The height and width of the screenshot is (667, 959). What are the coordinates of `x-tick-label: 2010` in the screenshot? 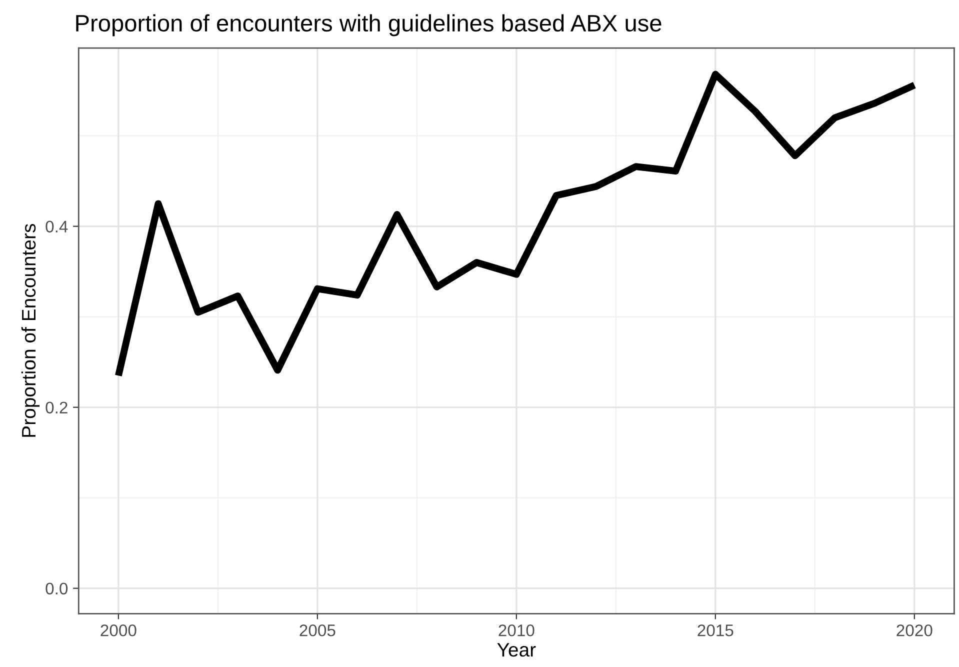 It's located at (516, 630).